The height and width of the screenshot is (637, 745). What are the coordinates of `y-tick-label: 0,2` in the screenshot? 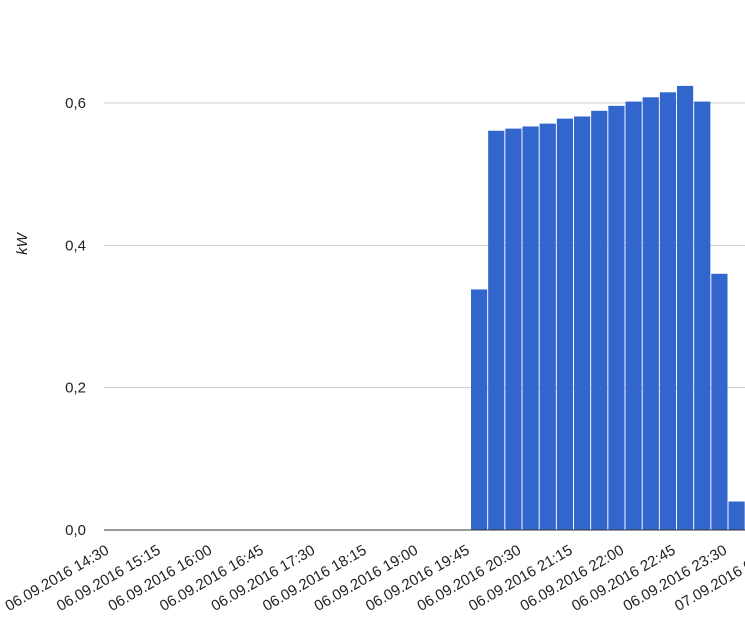 It's located at (75, 388).